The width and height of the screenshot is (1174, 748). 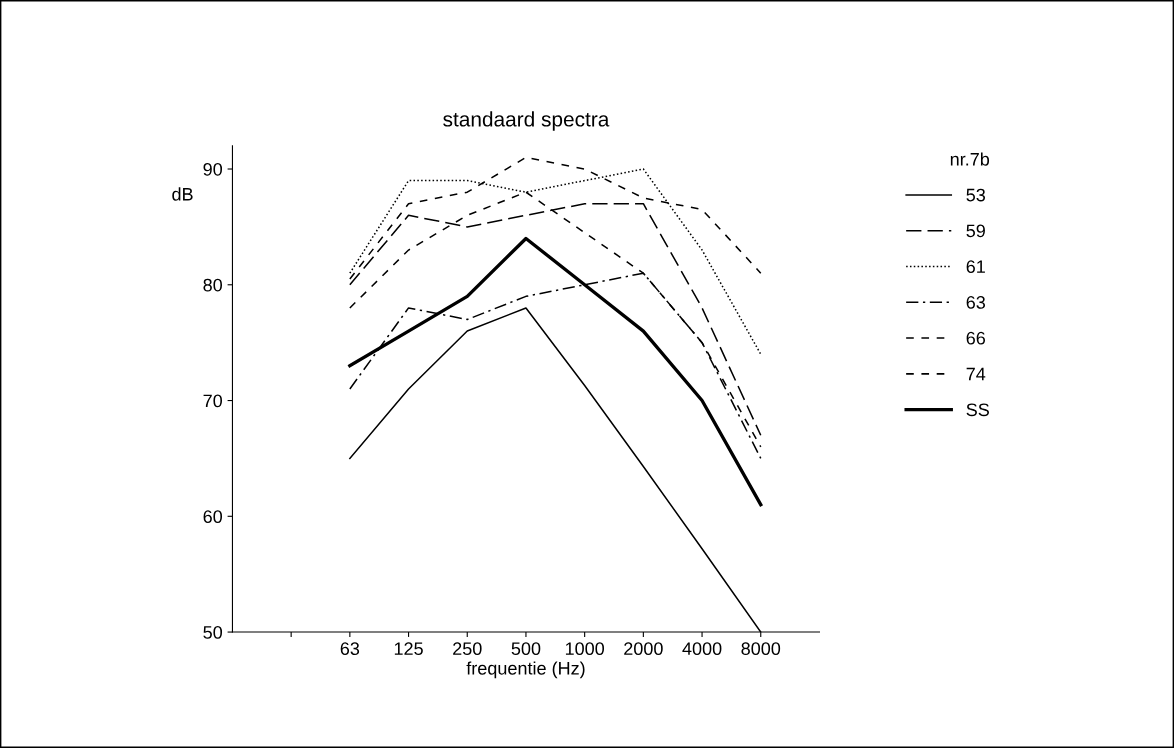 What do you see at coordinates (761, 649) in the screenshot?
I see `x-tick-label: 8000` at bounding box center [761, 649].